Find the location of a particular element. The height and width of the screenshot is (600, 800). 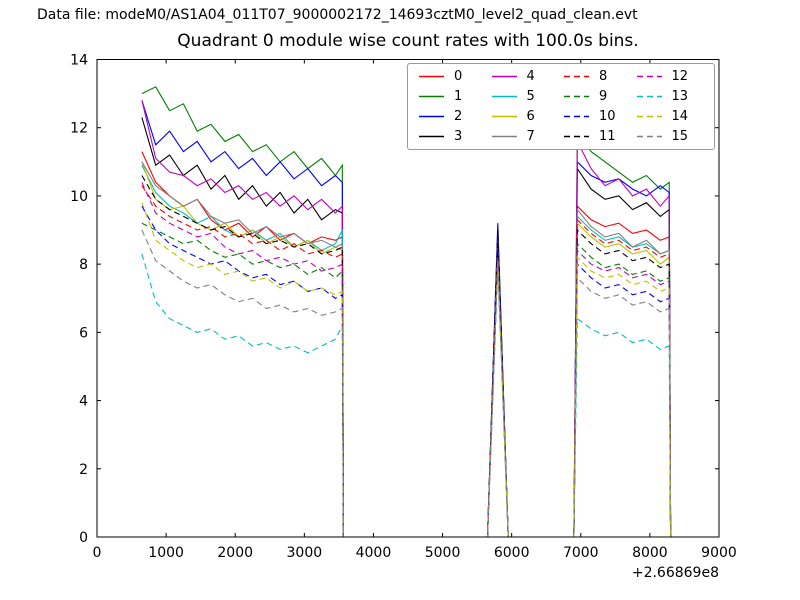

legend-label: 4 is located at coordinates (530, 77).